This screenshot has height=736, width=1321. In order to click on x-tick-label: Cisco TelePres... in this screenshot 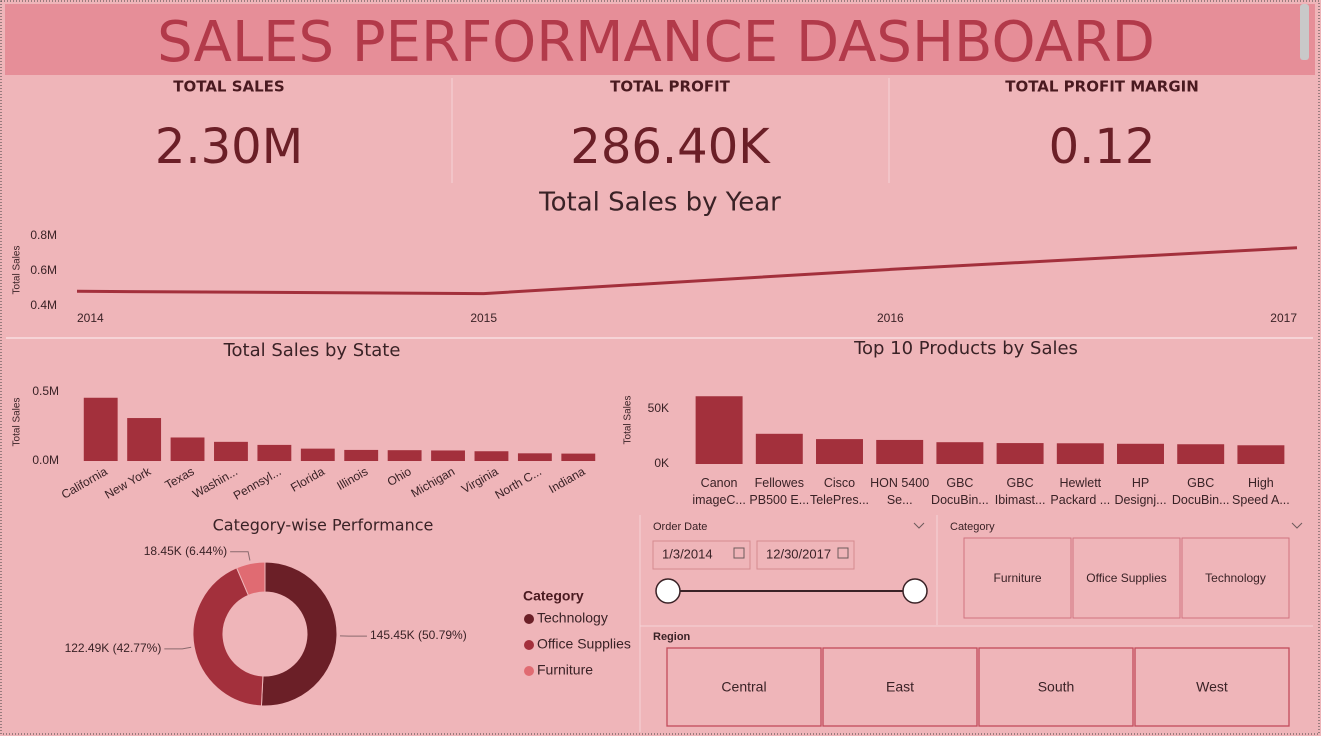, I will do `click(839, 491)`.